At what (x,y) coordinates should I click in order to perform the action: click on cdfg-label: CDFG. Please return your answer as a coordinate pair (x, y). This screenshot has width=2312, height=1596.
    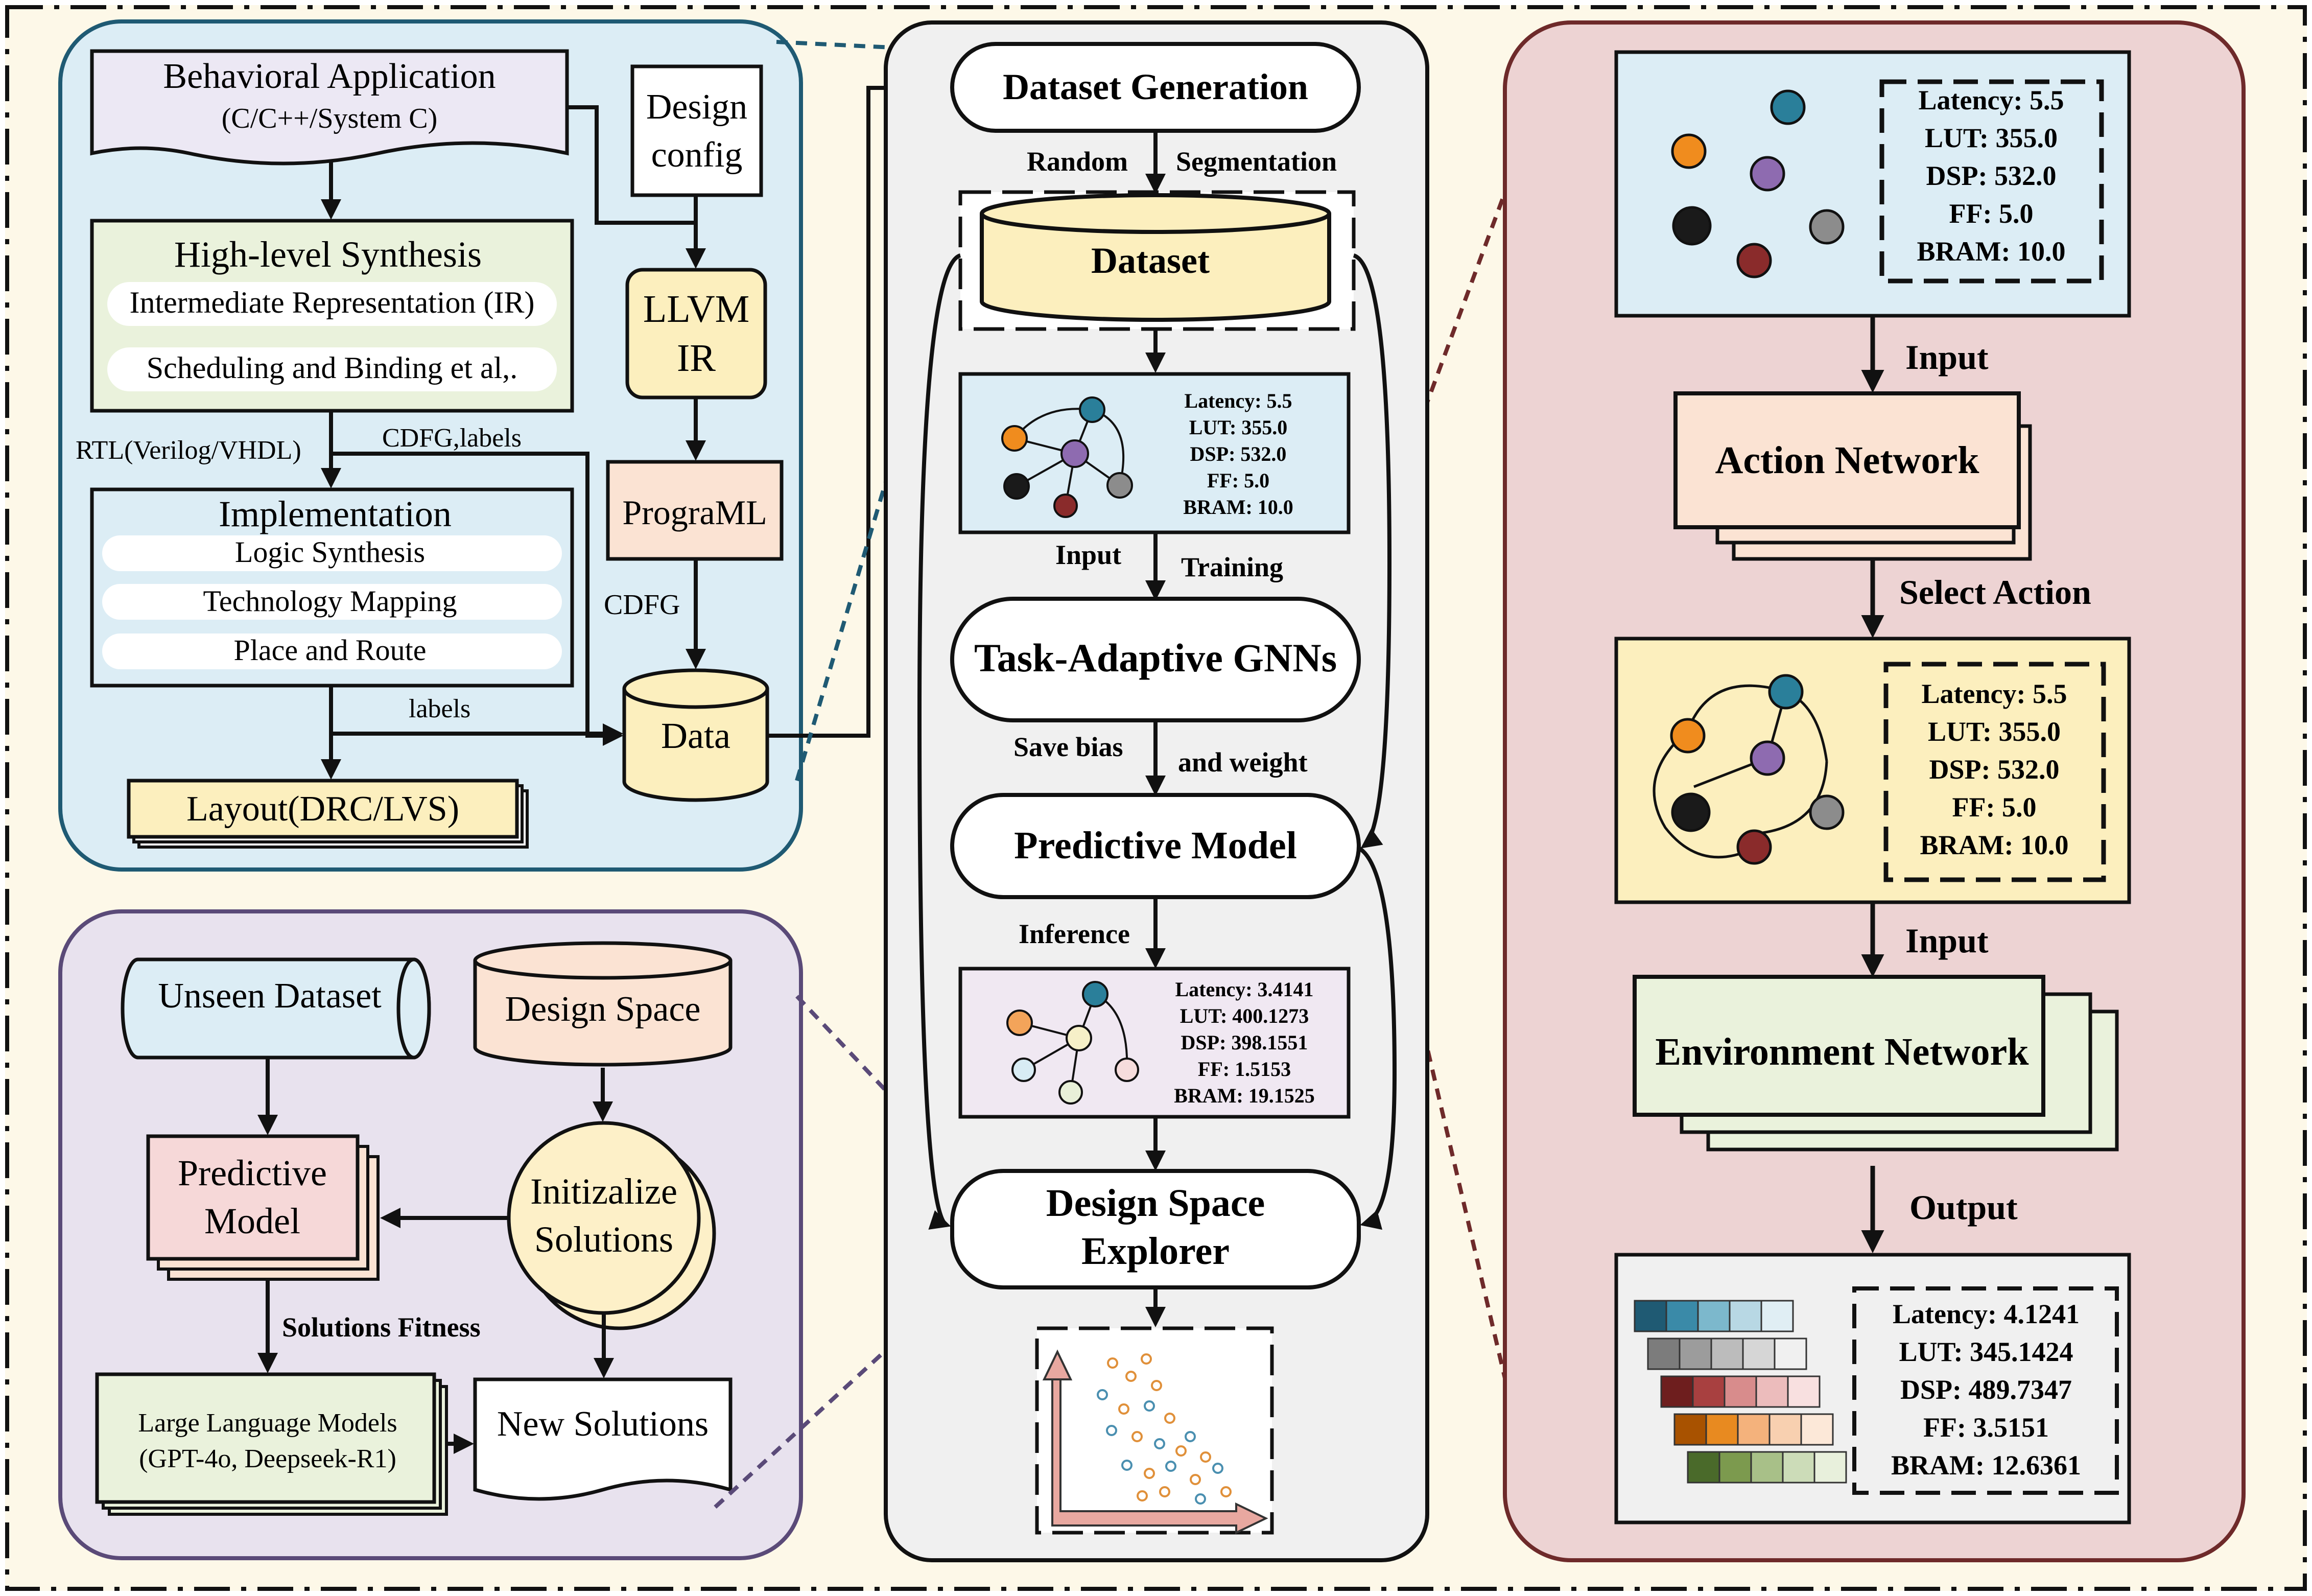
    Looking at the image, I should click on (642, 605).